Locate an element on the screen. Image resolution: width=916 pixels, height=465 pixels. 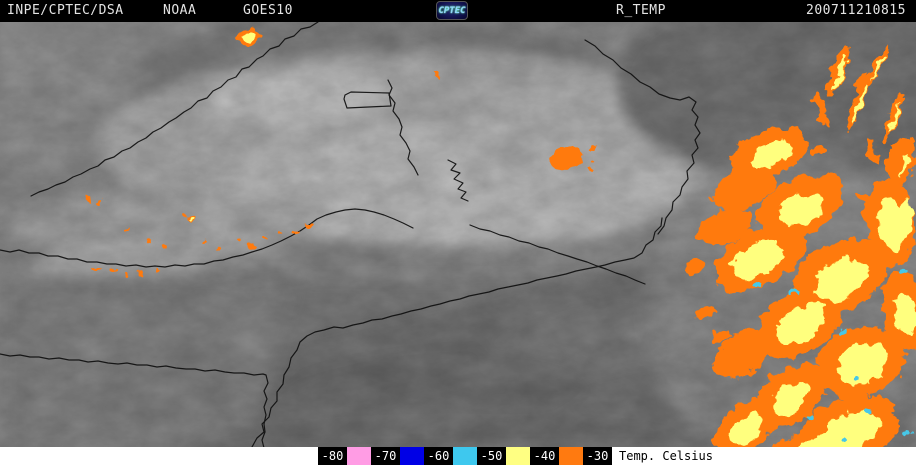
cptec-logo: CPTEC is located at coordinates (452, 10).